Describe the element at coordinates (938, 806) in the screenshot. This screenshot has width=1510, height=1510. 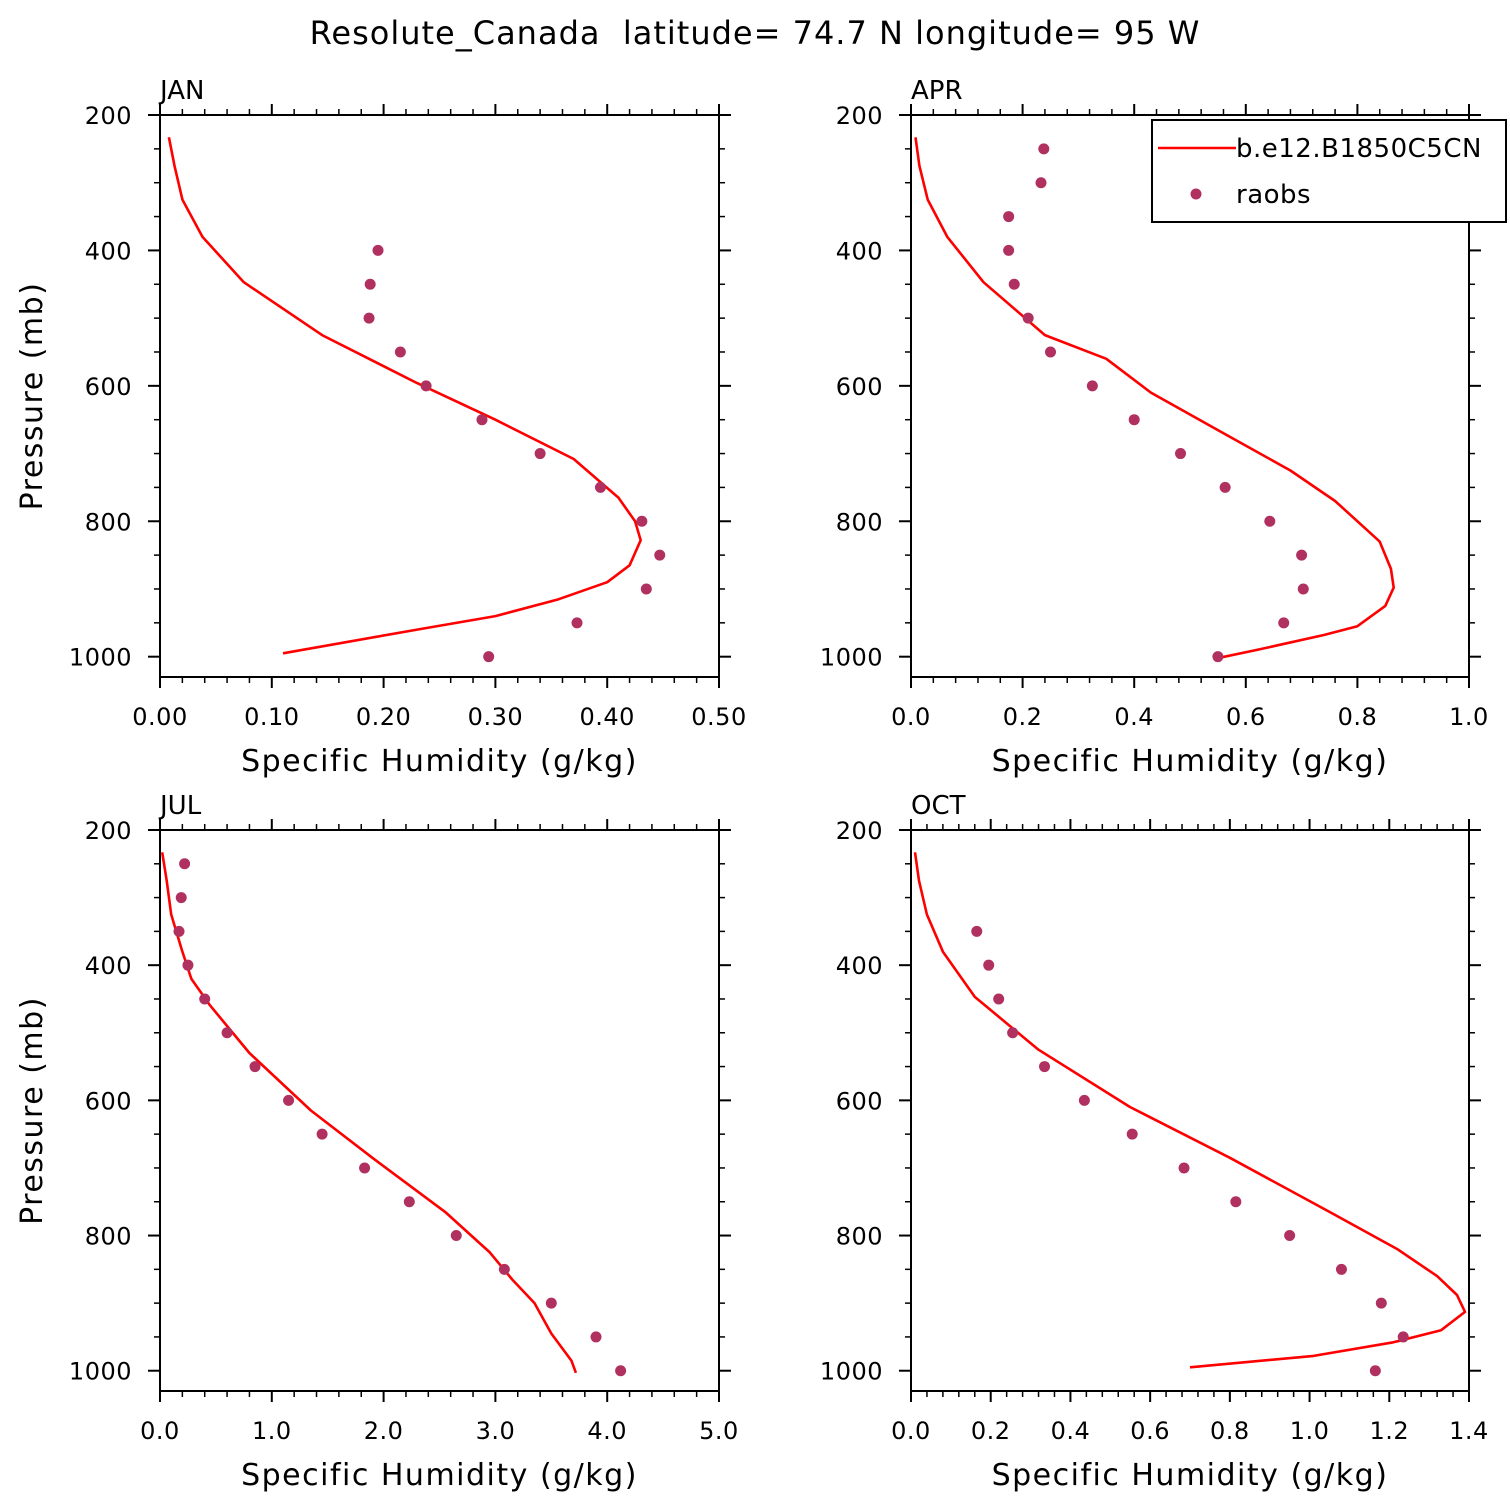
I see `panel-label: OCT` at that location.